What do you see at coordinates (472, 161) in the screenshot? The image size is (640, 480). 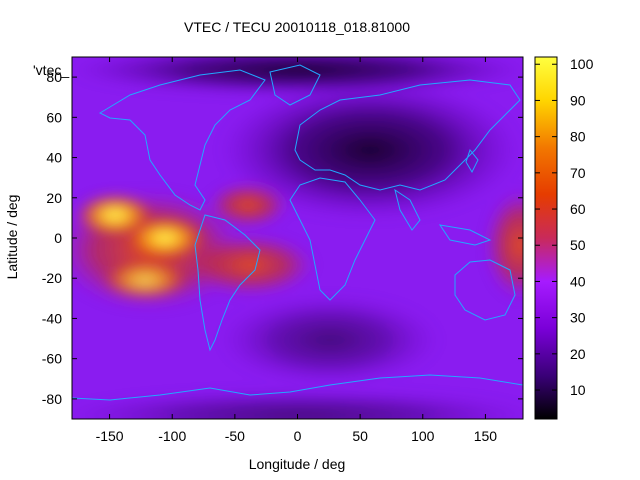 I see `coastline-japan` at bounding box center [472, 161].